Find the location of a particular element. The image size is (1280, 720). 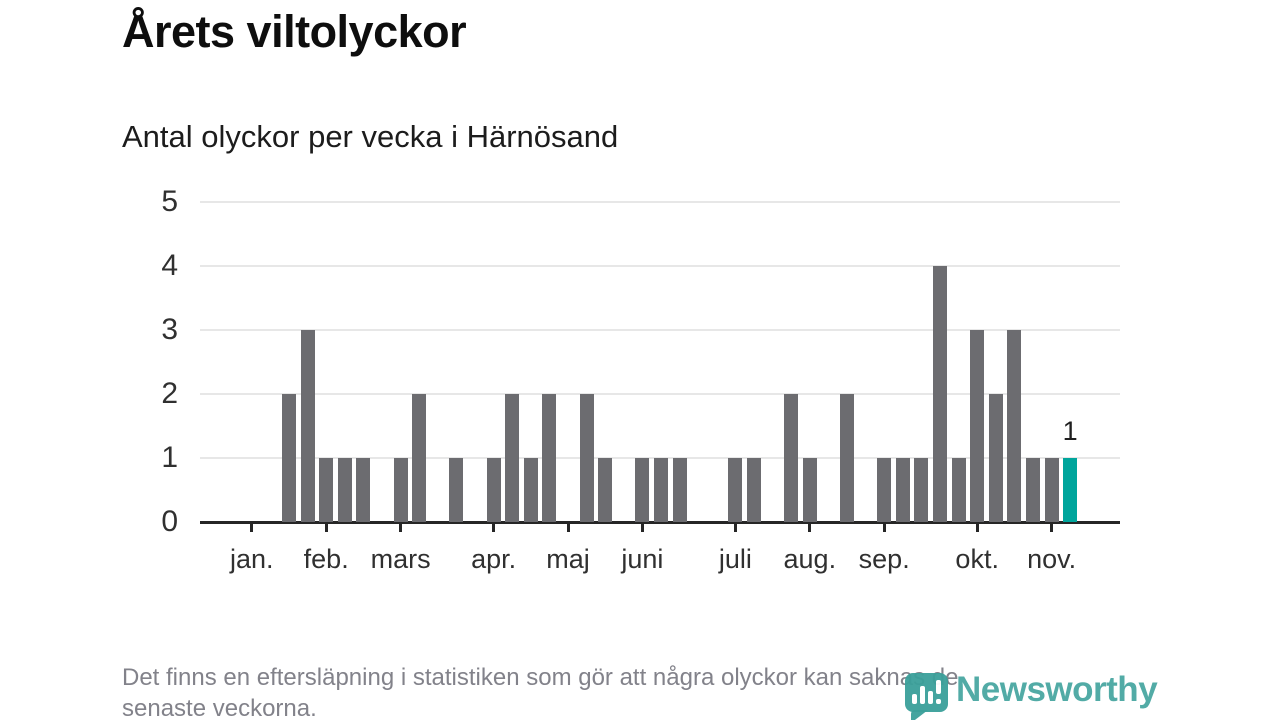

x-tick-sep is located at coordinates (884, 527).